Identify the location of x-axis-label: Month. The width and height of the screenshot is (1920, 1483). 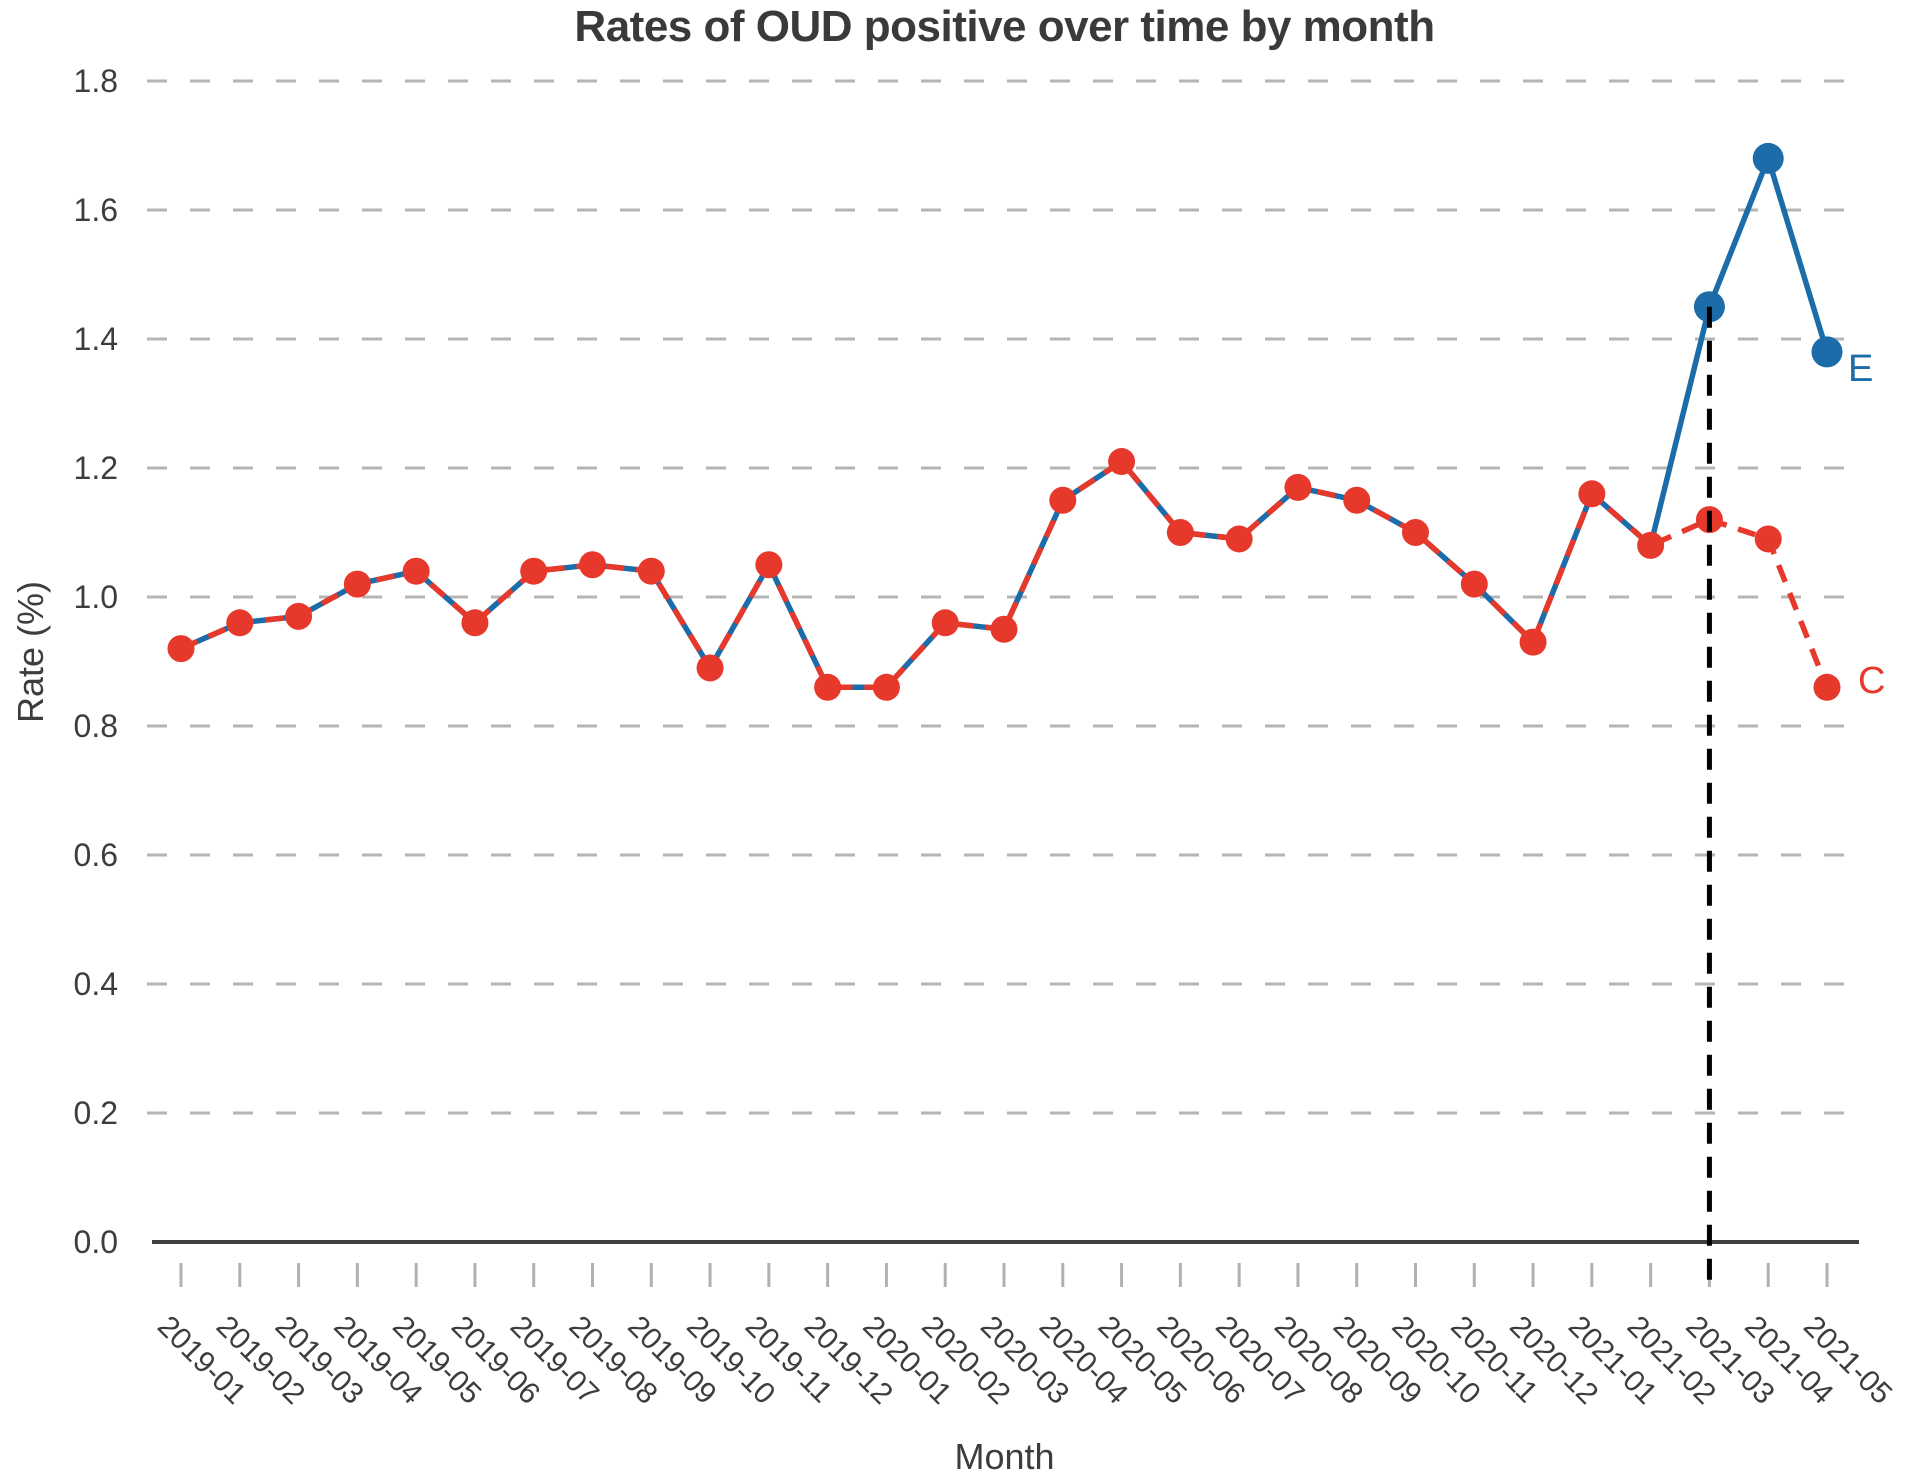
(1004, 1456).